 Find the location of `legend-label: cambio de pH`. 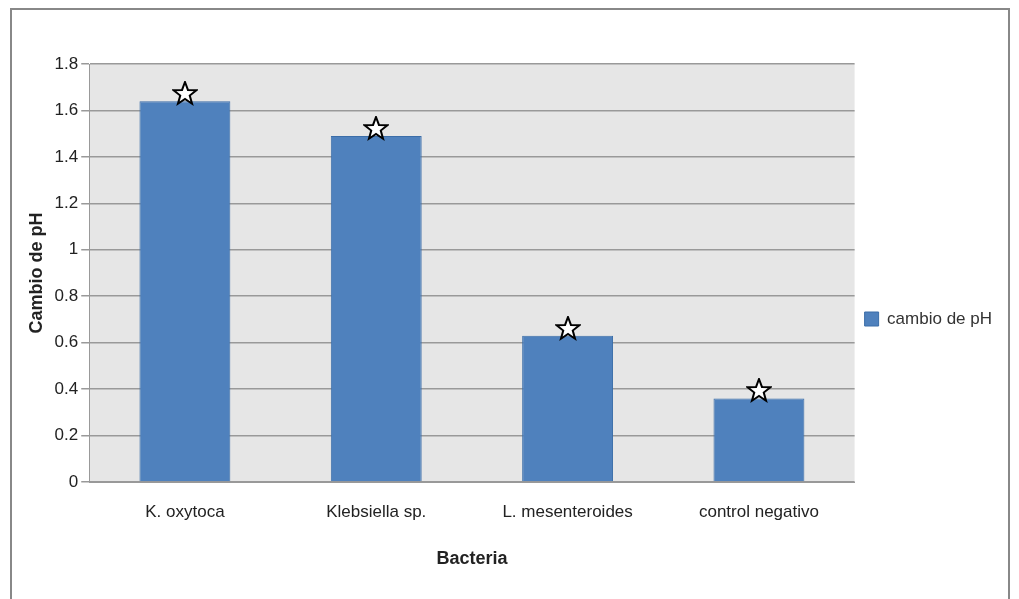

legend-label: cambio de pH is located at coordinates (939, 318).